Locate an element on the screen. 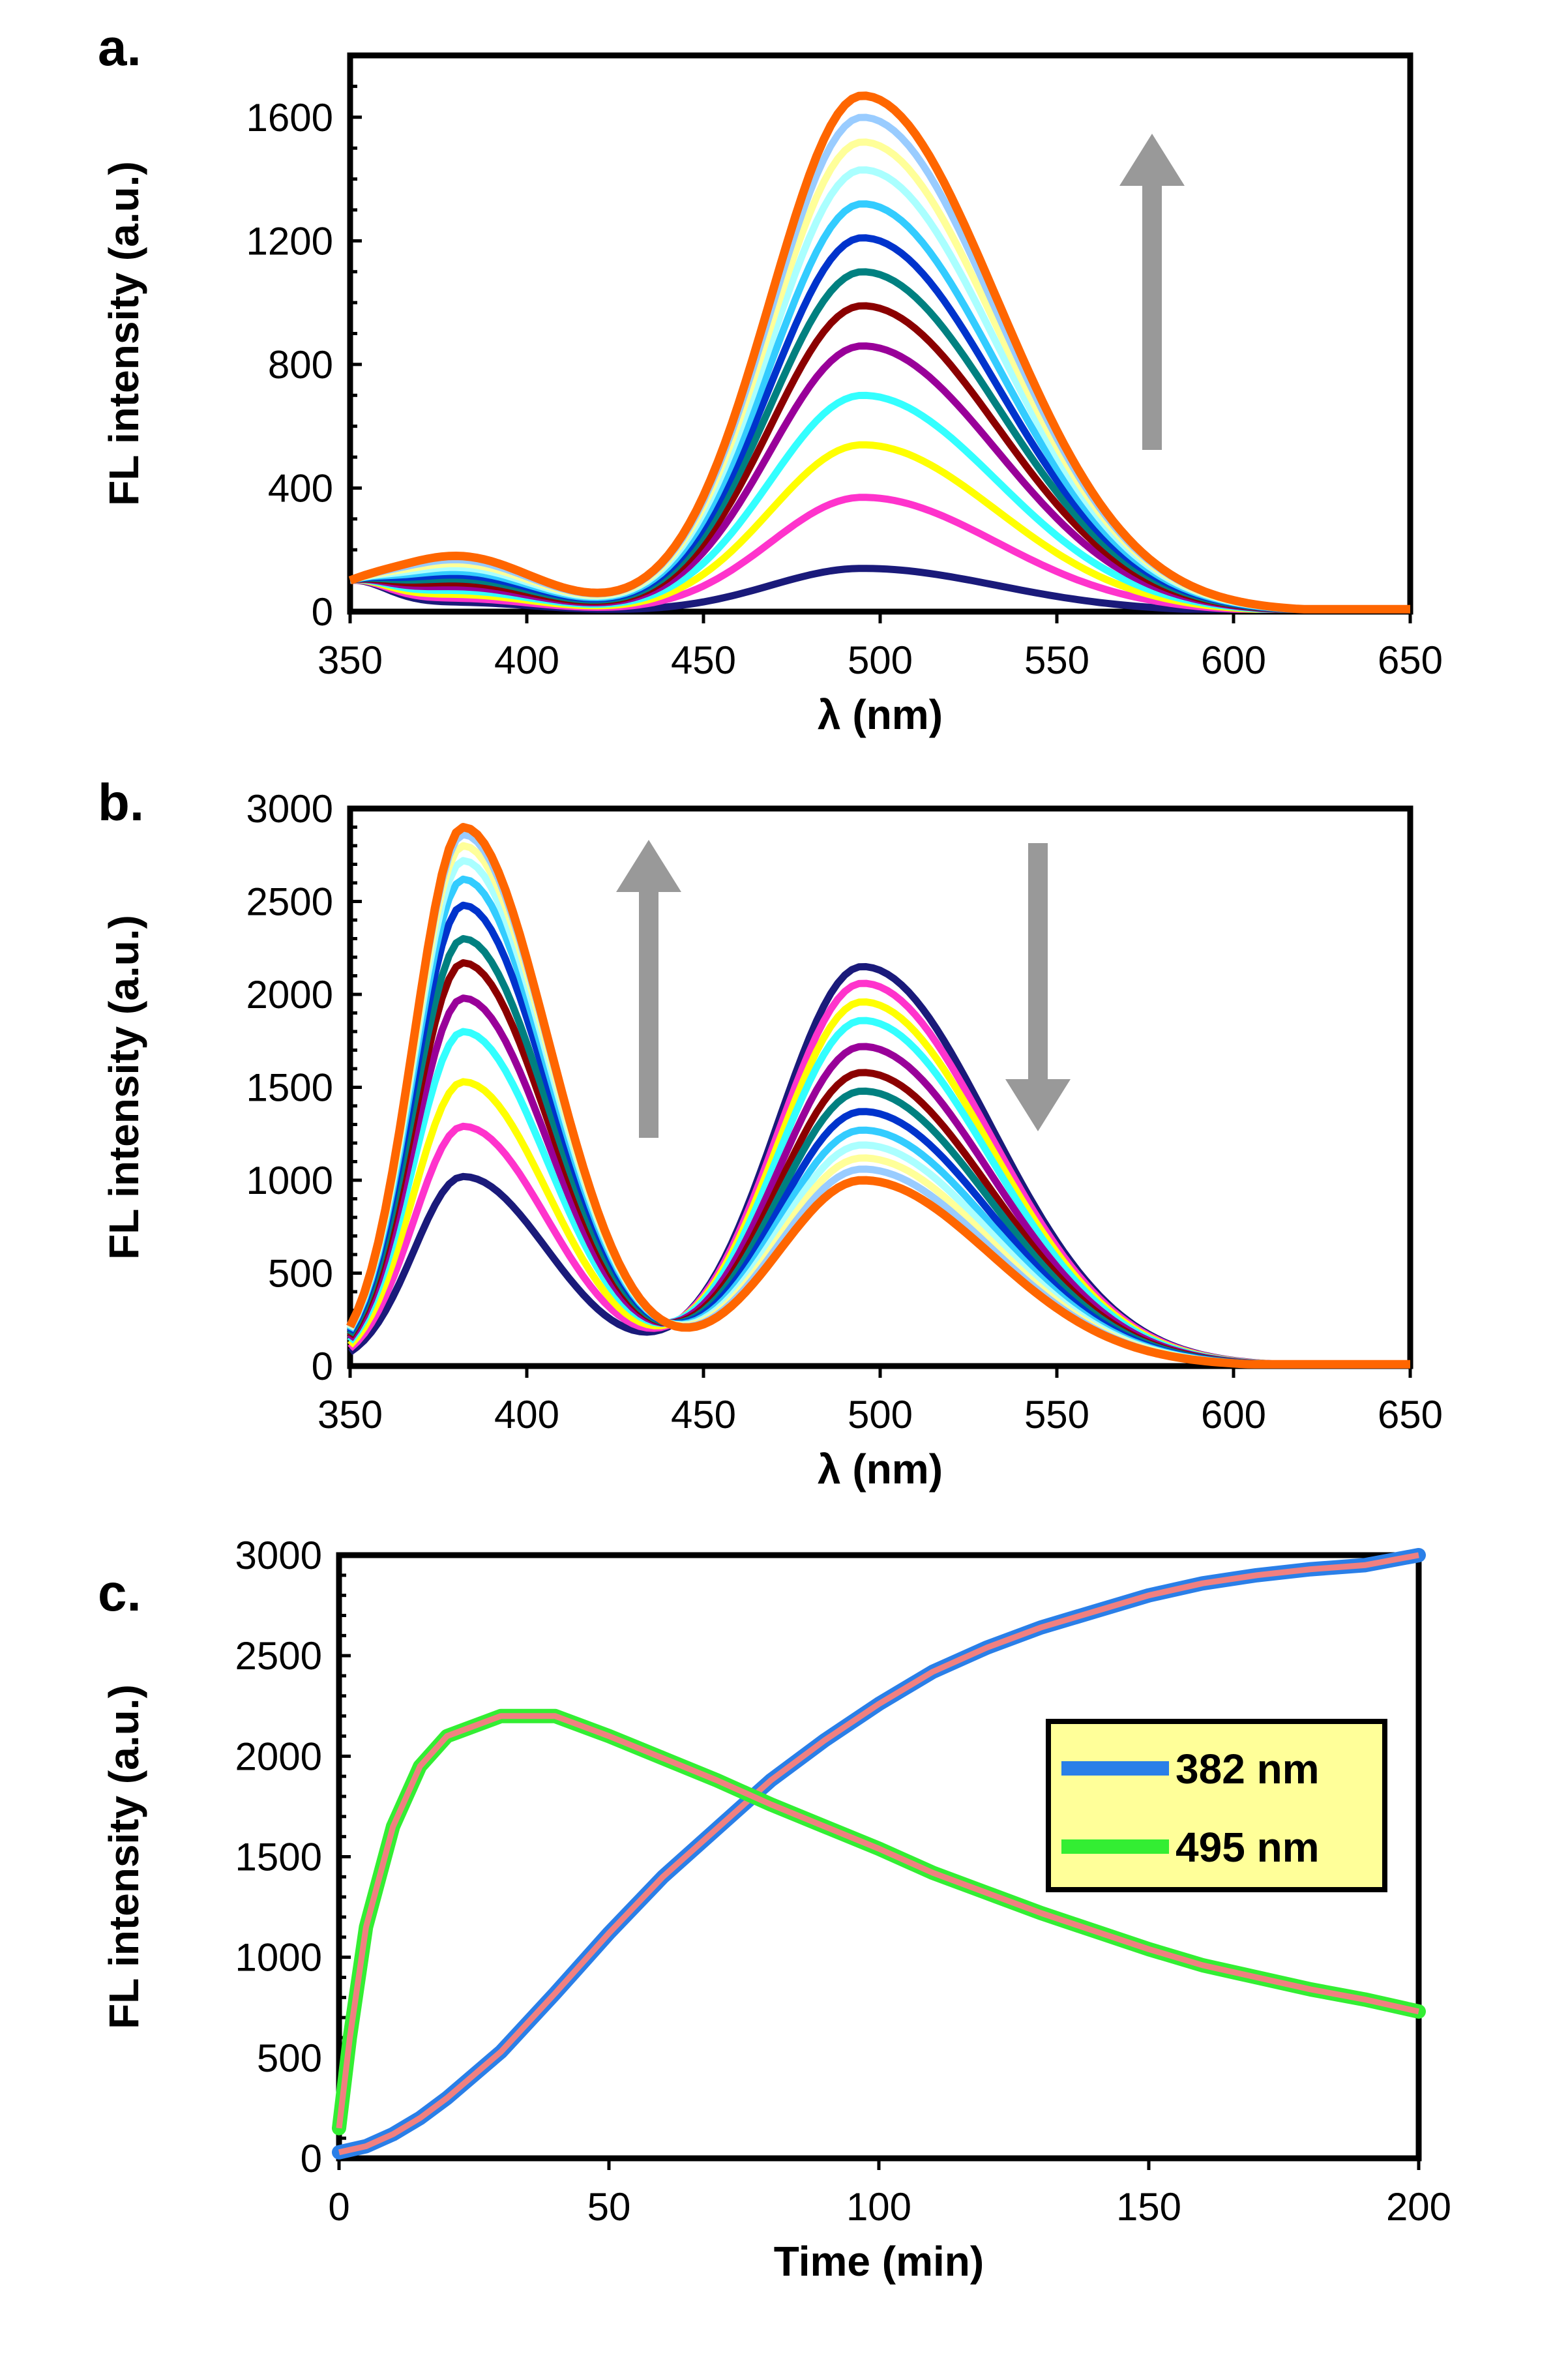 The width and height of the screenshot is (1568, 2365). legend: 382 nm 495 nm is located at coordinates (1217, 1805).